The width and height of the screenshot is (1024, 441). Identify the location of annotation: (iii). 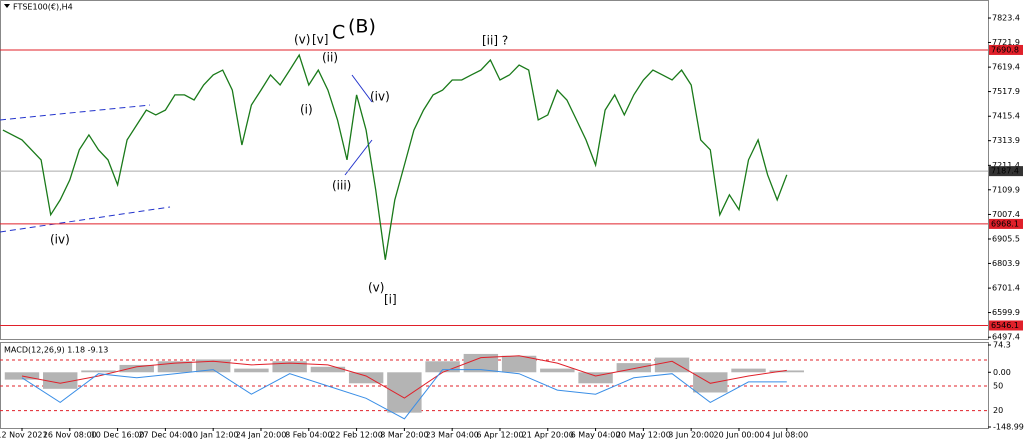
(341, 186).